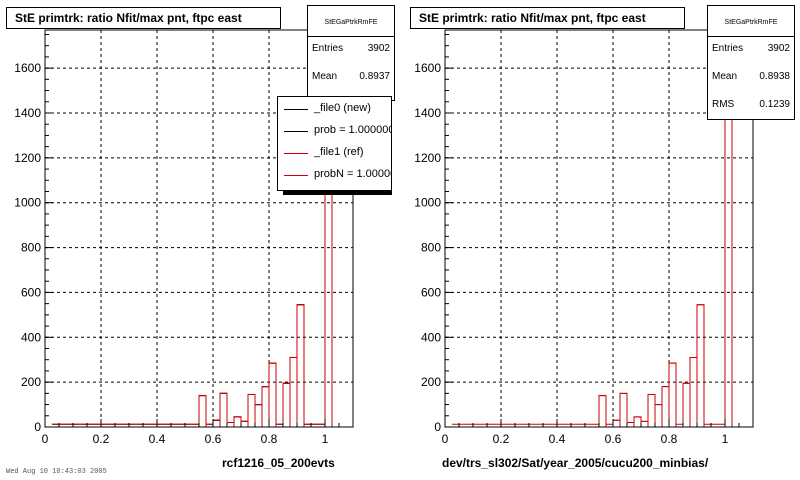 Image resolution: width=800 pixels, height=480 pixels. I want to click on chart-left-stats-box: StEGaPtrkRmFE Entries 3902 Mean 0.8937, so click(351, 53).